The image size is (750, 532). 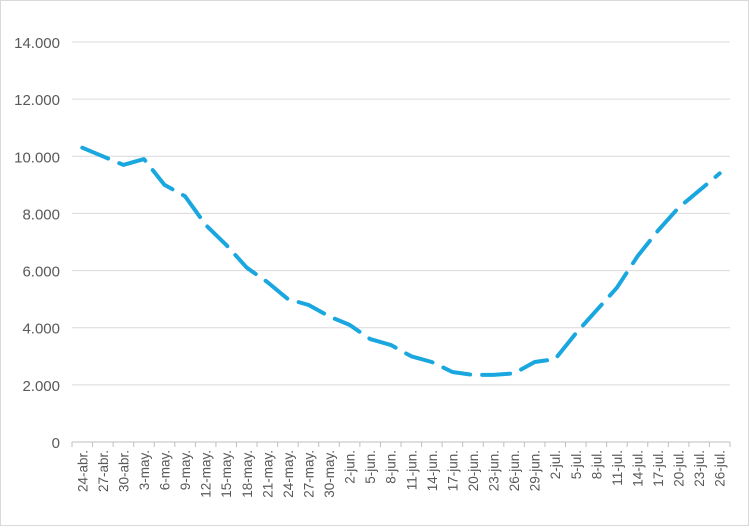 I want to click on x-tick-label: 15-may., so click(x=226, y=474).